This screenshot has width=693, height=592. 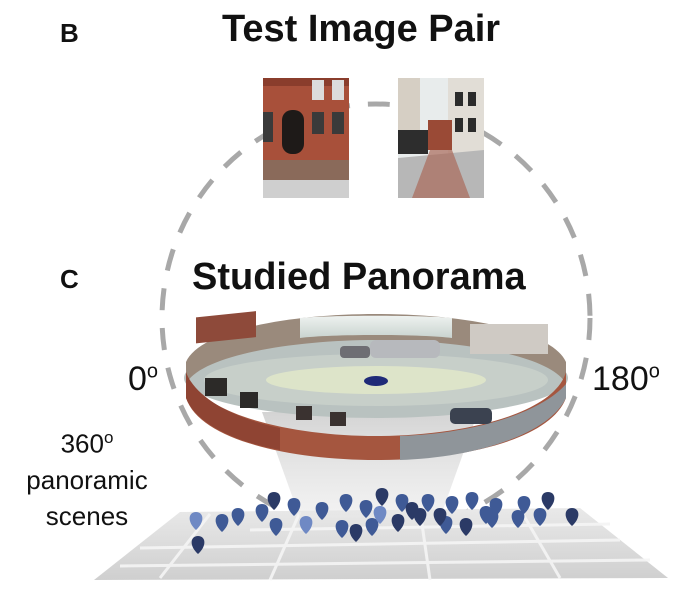 What do you see at coordinates (152, 371) in the screenshot?
I see `angle-left-degree: o` at bounding box center [152, 371].